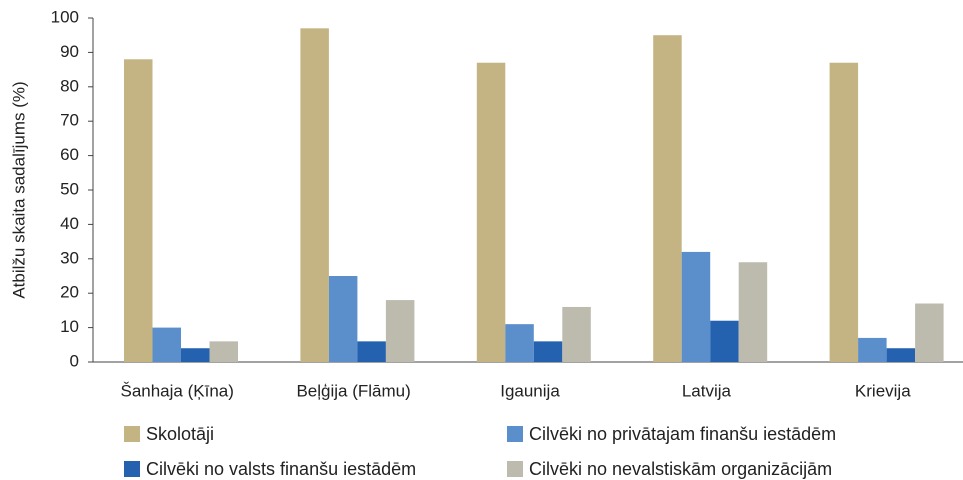 Image resolution: width=963 pixels, height=480 pixels. I want to click on y-tick-label: 70, so click(69, 120).